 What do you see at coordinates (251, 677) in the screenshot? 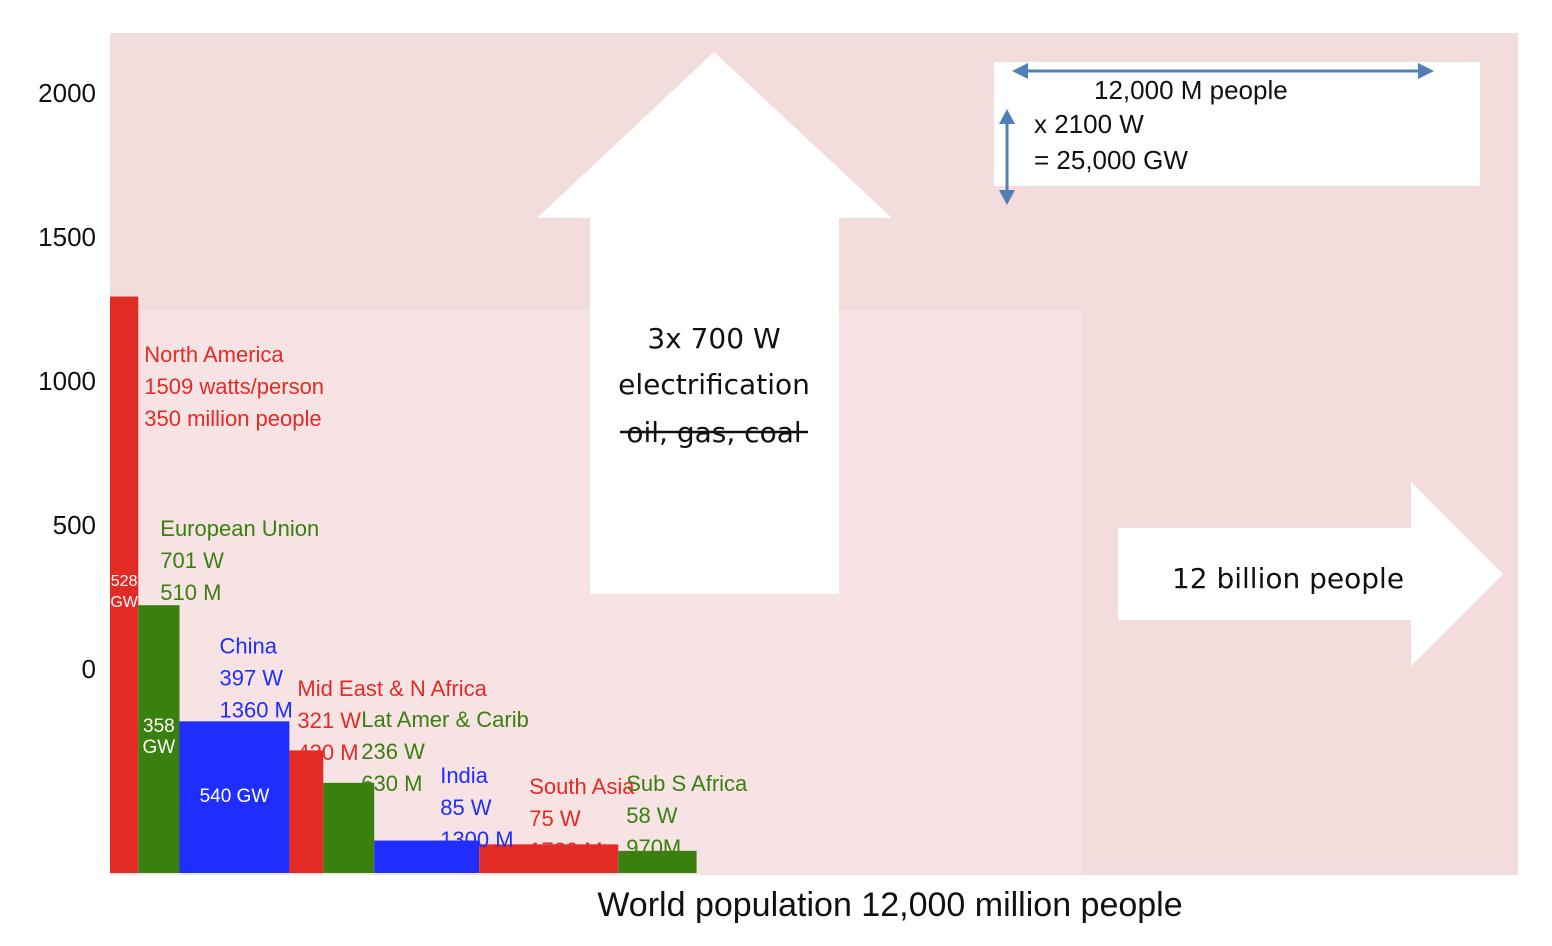
I see `bar-label-watts: 397 W` at bounding box center [251, 677].